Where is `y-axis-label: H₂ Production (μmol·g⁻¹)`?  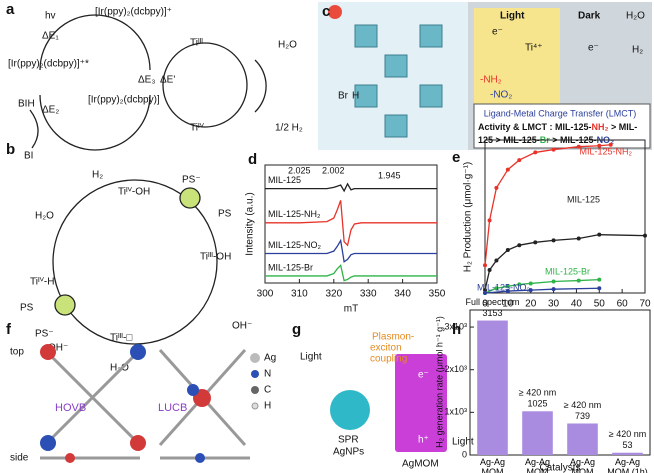 y-axis-label: H₂ Production (μmol·g⁻¹) is located at coordinates (468, 217).